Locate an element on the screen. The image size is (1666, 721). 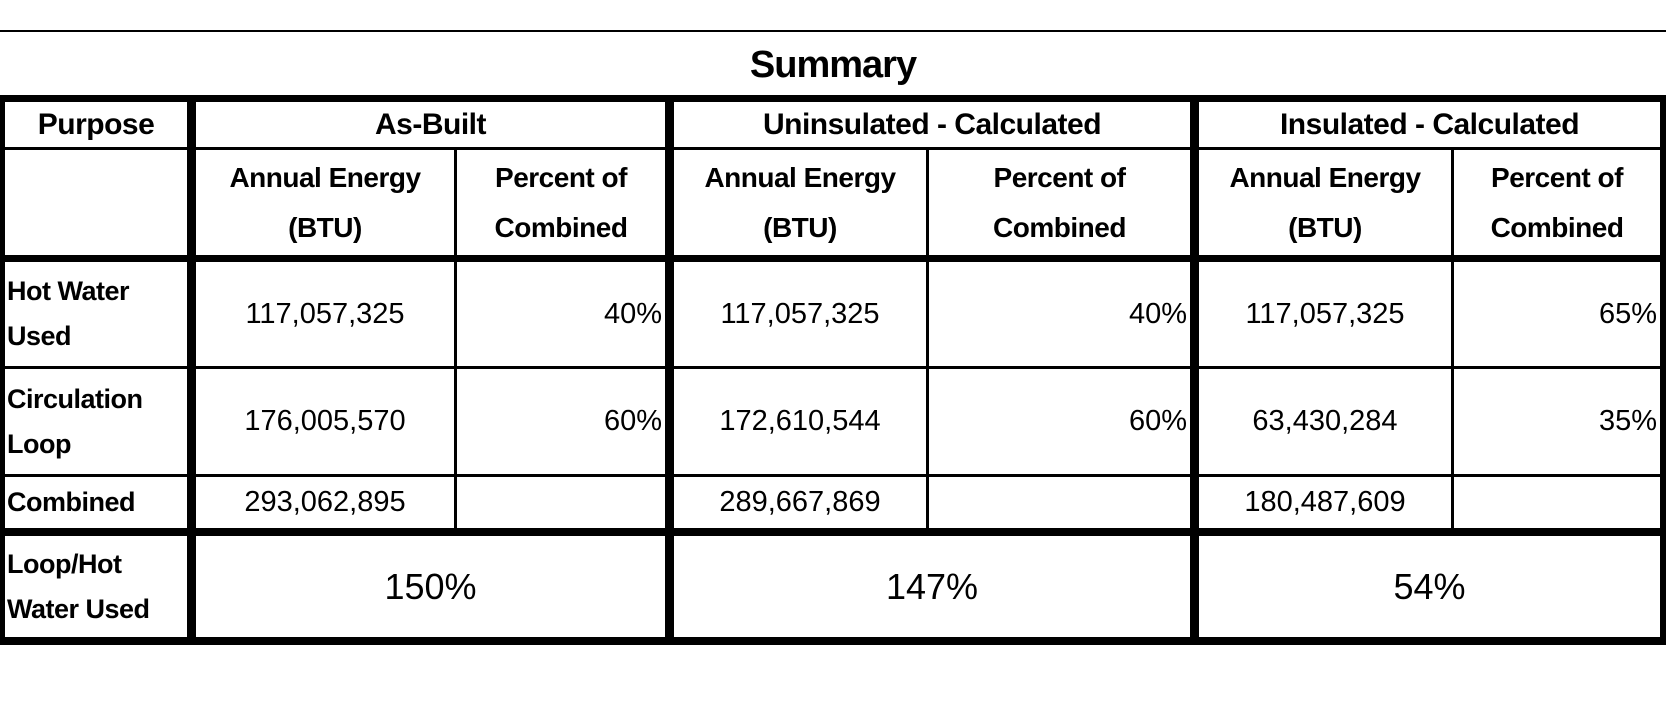
sub-header-energy-uninsulated: Annual Energy (BTU) is located at coordinates (801, 206).